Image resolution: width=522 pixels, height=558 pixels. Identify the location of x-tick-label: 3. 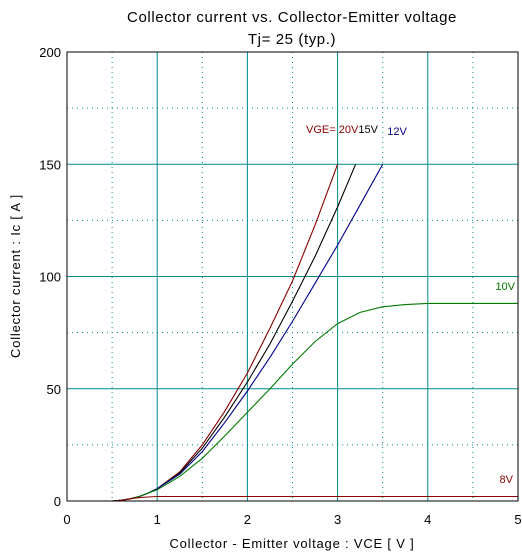
(337, 519).